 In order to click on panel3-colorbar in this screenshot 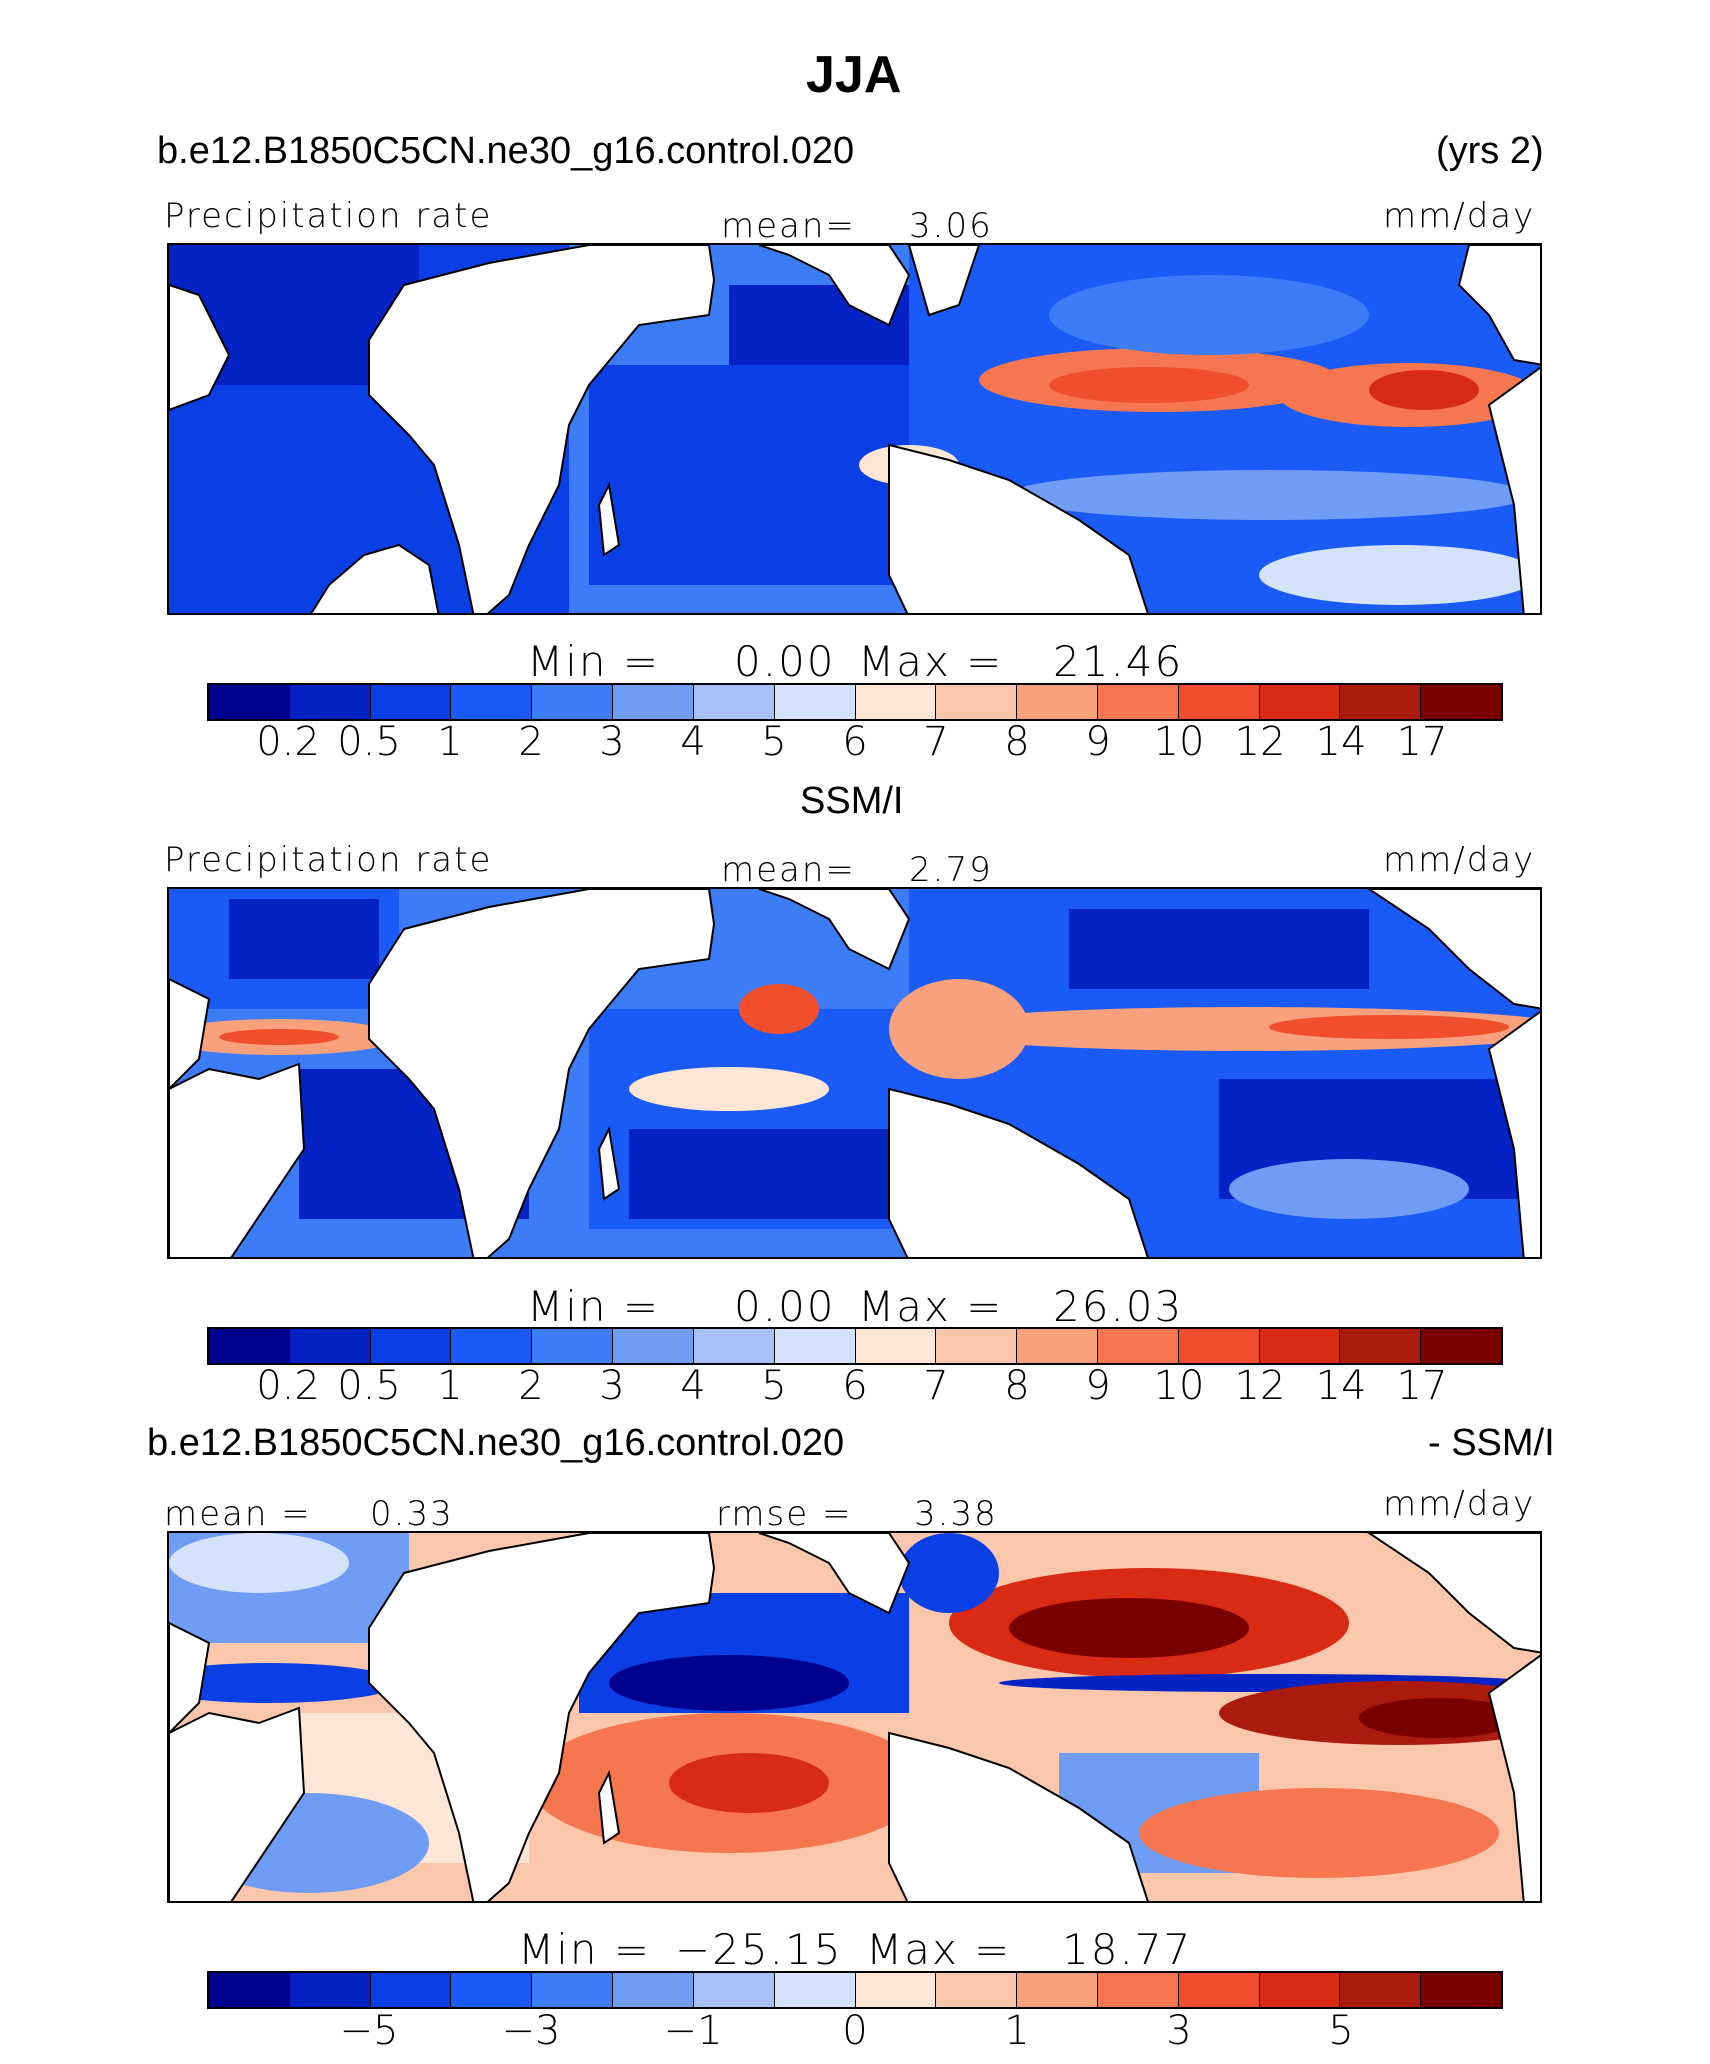, I will do `click(855, 1990)`.